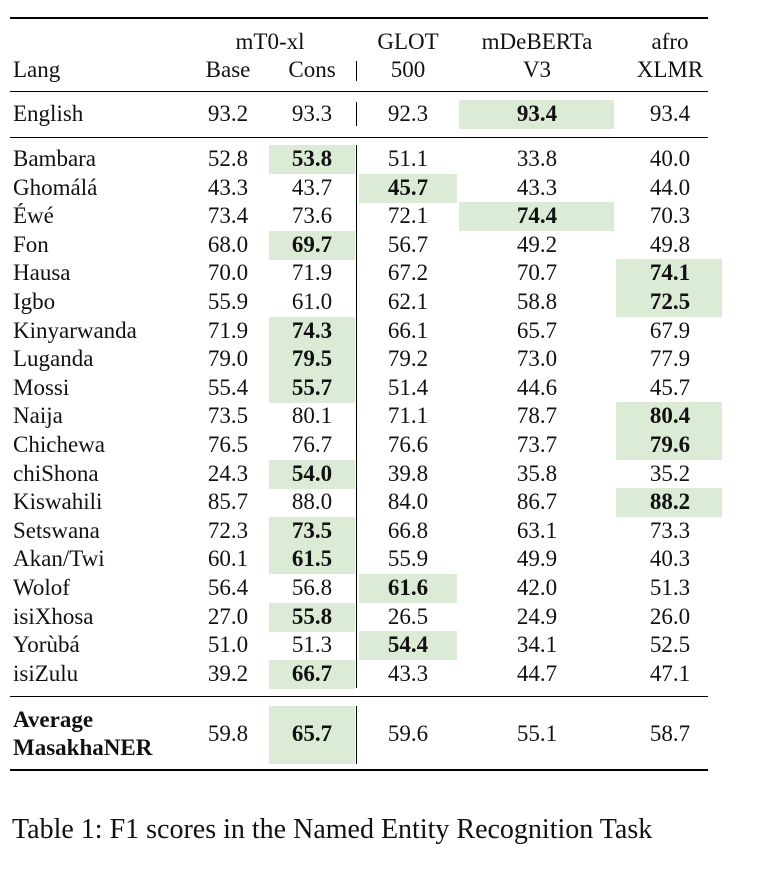 The image size is (769, 889). I want to click on row-value: 79.5, so click(312, 359).